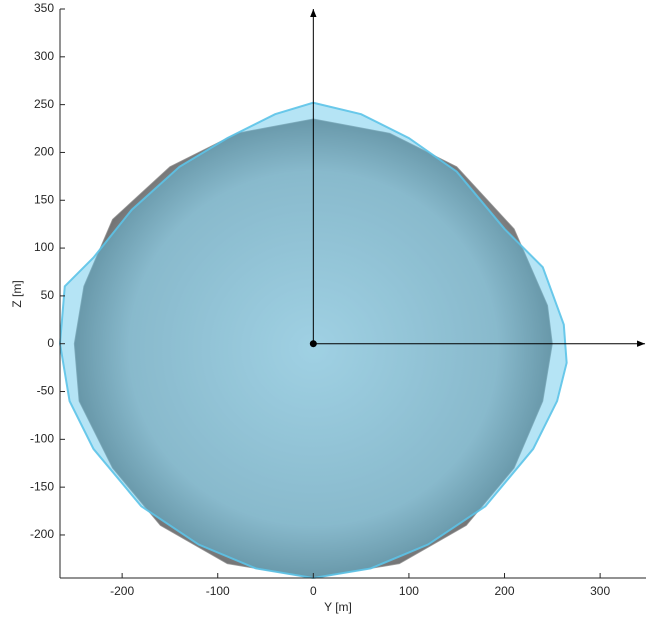 The width and height of the screenshot is (646, 622). Describe the element at coordinates (42, 439) in the screenshot. I see `y-tick-label: -100` at that location.